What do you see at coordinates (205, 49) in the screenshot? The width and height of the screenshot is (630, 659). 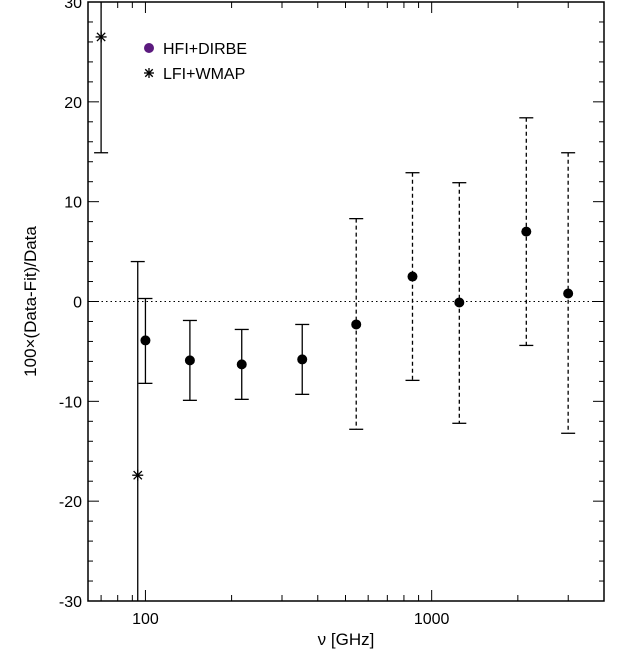 I see `legend-label-hfi-dirbe: HFI+DIRBE` at bounding box center [205, 49].